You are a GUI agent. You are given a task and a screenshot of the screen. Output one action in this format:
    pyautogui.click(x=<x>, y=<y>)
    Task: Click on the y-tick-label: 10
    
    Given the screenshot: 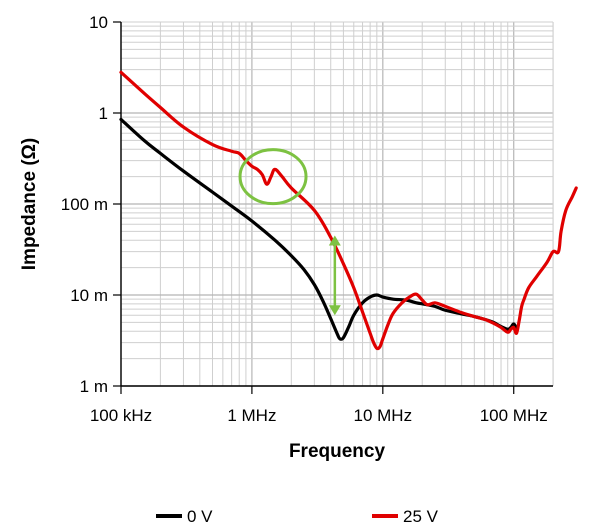 What is the action you would take?
    pyautogui.click(x=98, y=22)
    